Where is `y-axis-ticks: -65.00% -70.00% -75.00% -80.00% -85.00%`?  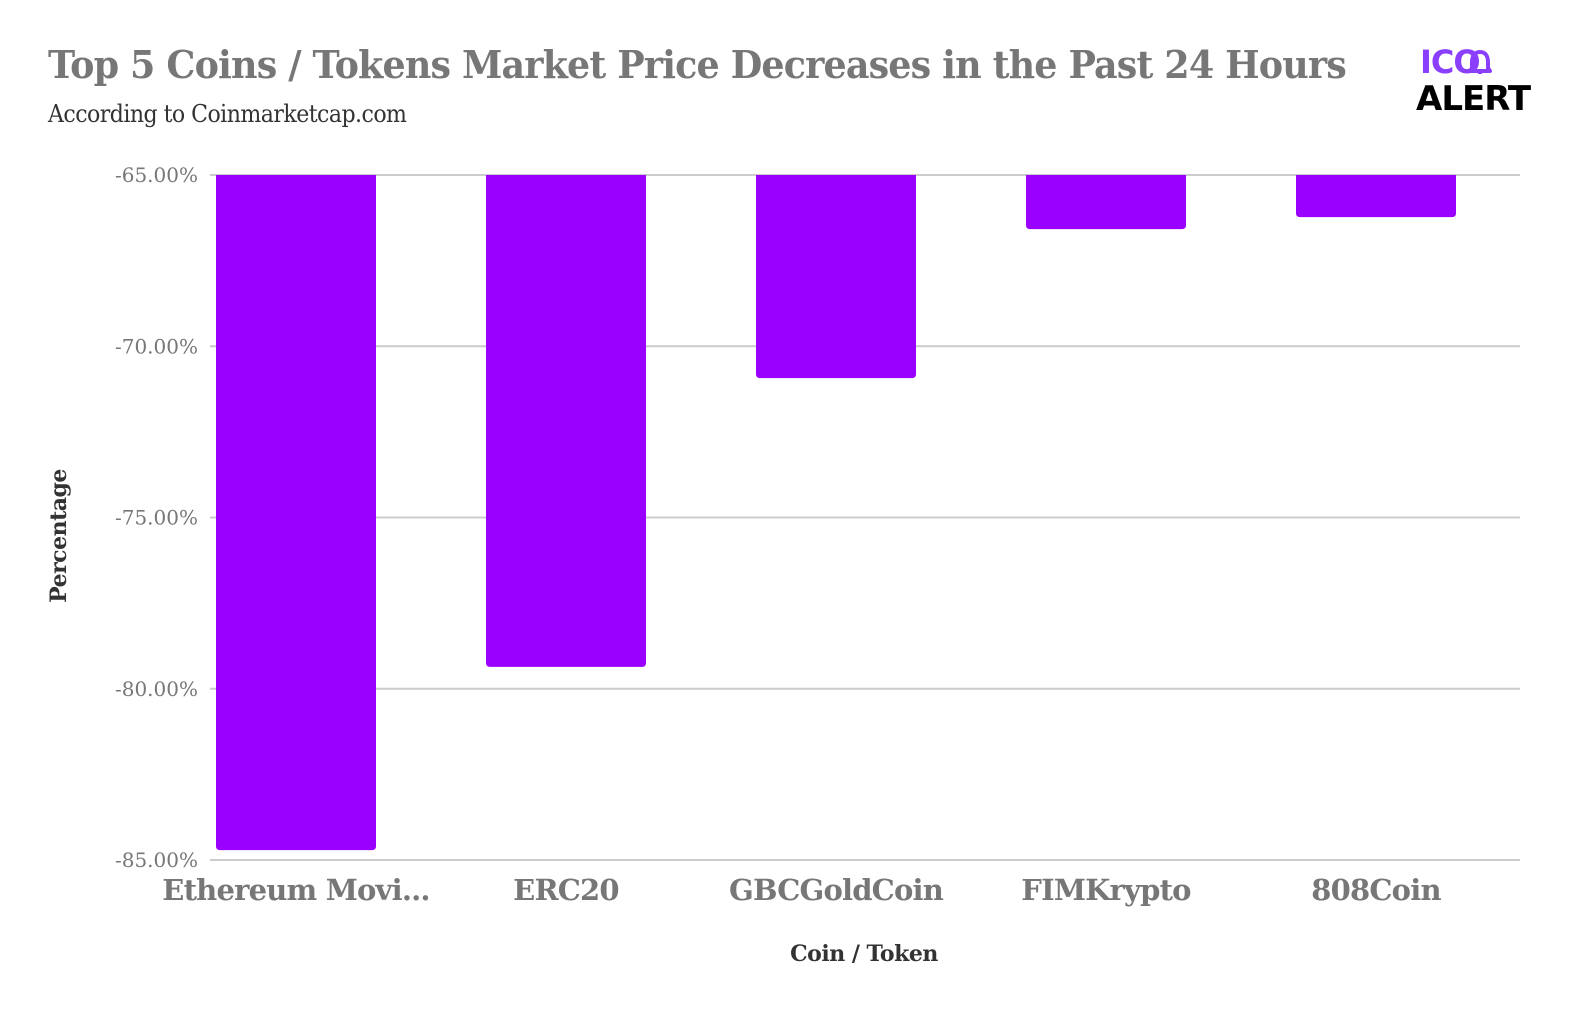
y-axis-ticks: -65.00% -70.00% -75.00% -80.00% -85.00% is located at coordinates (156, 517).